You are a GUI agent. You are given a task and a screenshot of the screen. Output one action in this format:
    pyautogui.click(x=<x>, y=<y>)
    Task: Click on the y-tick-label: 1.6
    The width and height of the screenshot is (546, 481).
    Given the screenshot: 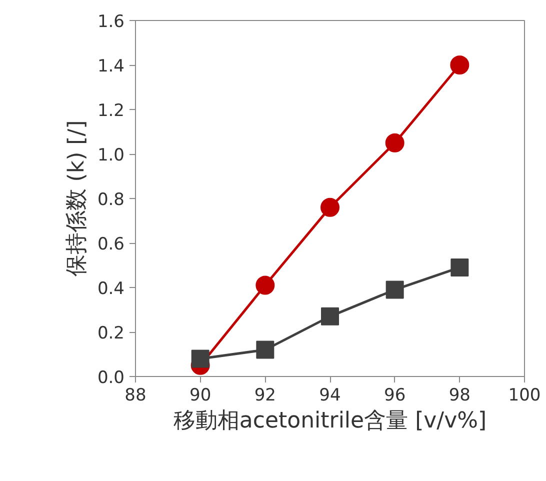 What is the action you would take?
    pyautogui.click(x=111, y=22)
    